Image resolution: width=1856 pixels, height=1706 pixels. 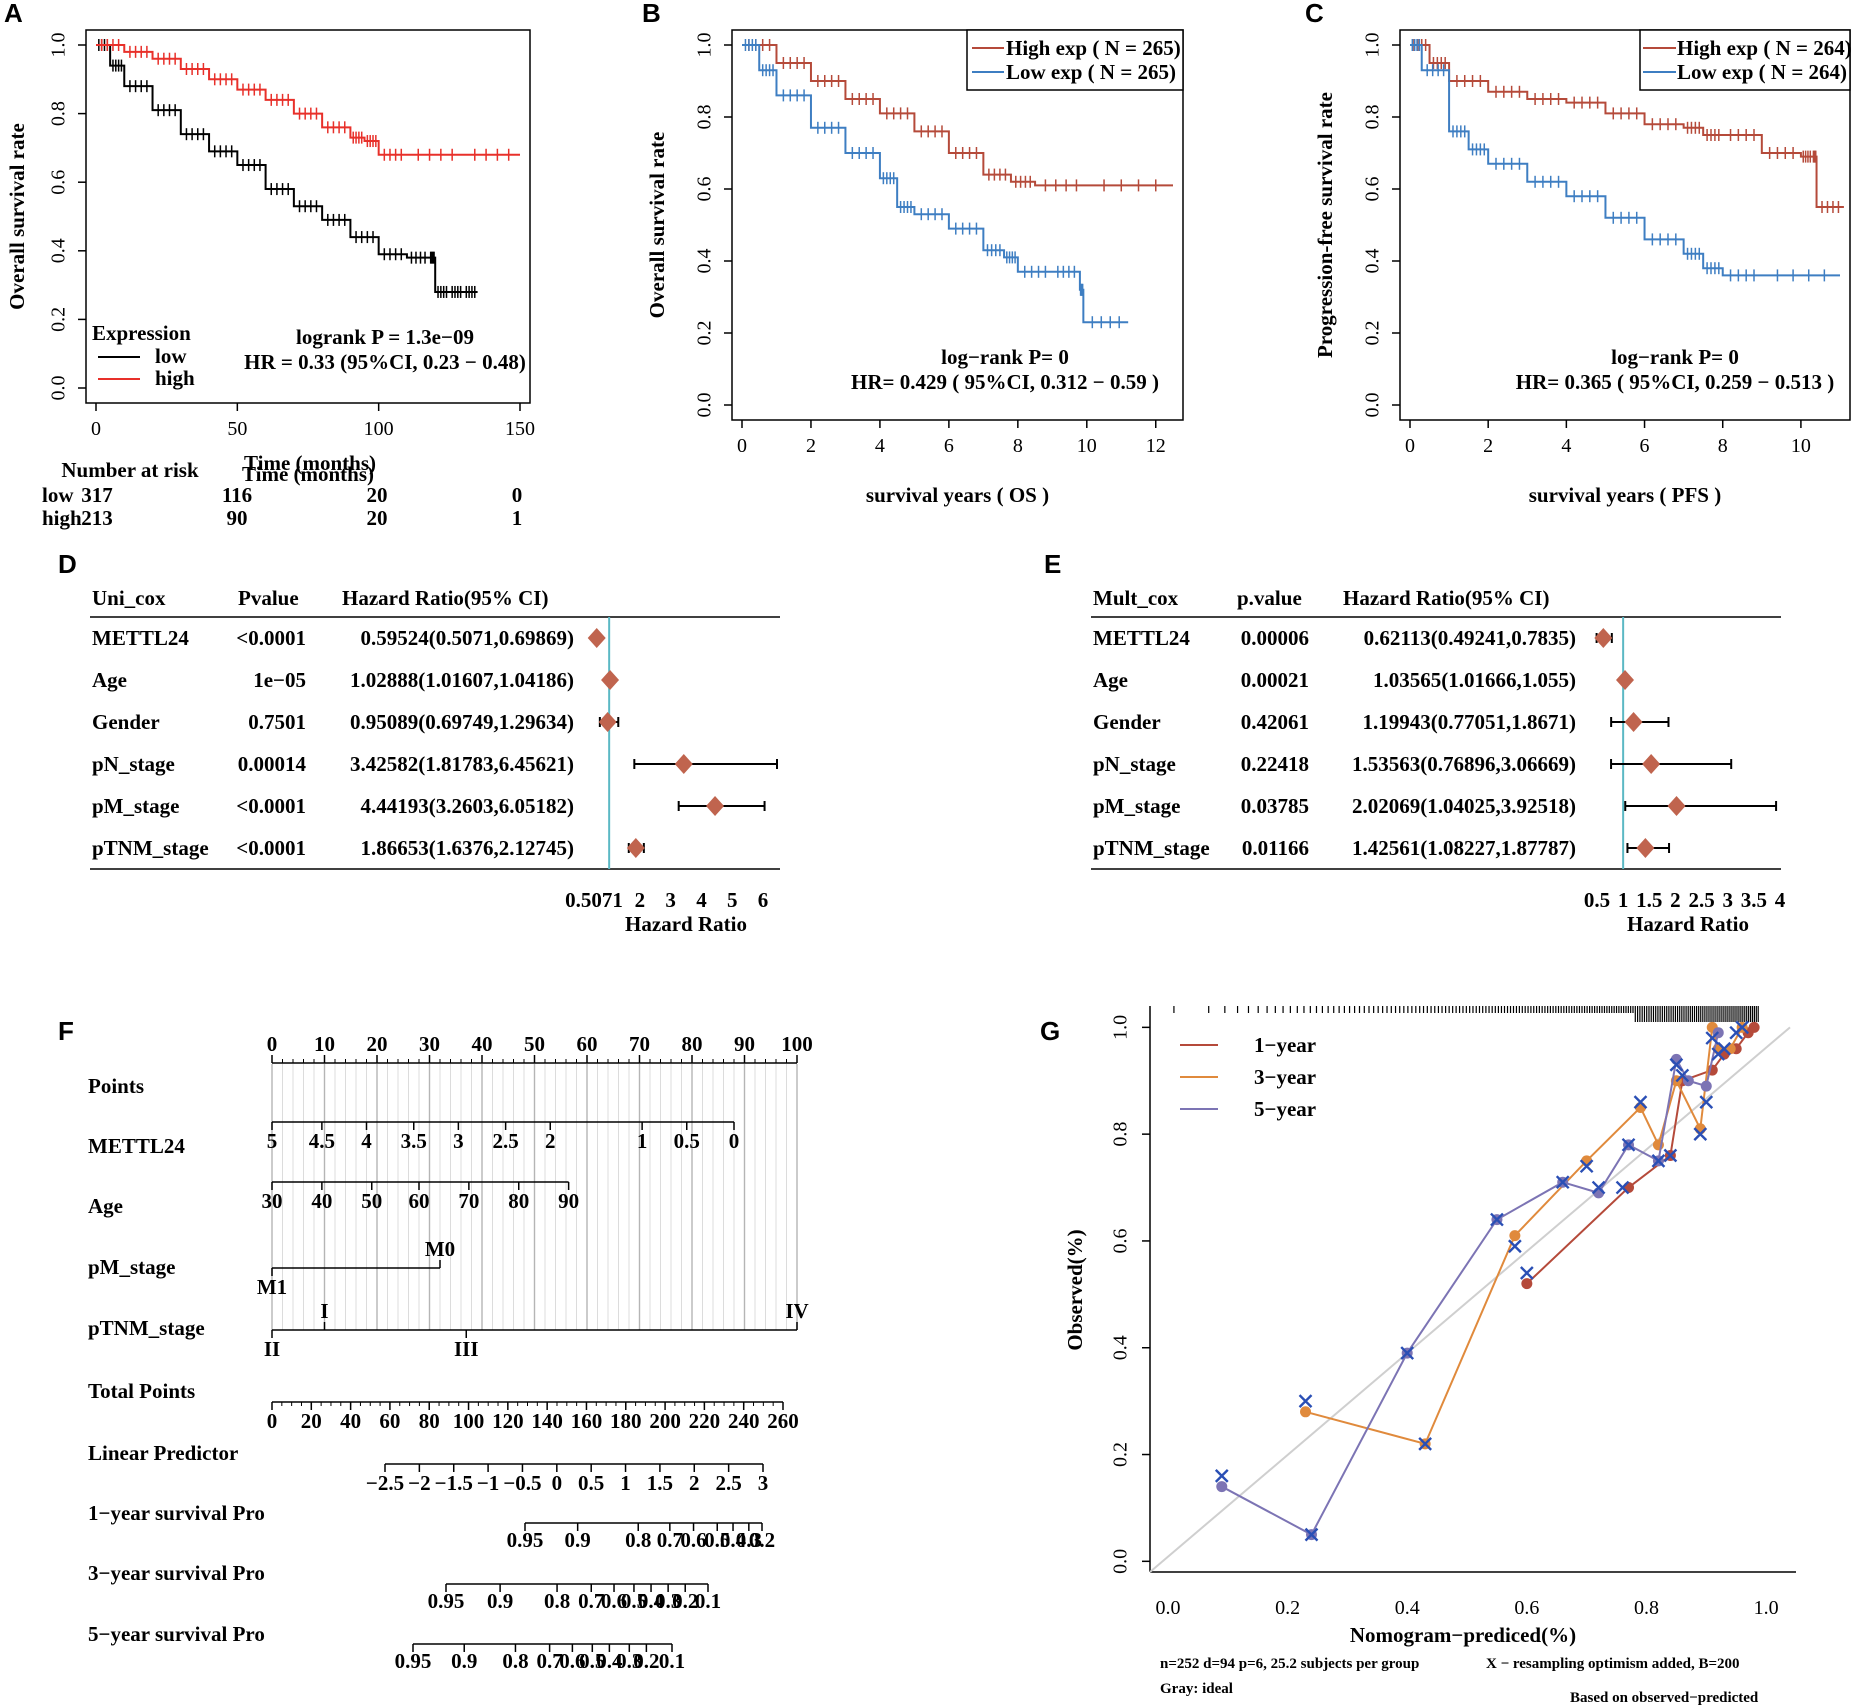 What do you see at coordinates (163, 1453) in the screenshot?
I see `nomogram-row-label: Linear Predictor` at bounding box center [163, 1453].